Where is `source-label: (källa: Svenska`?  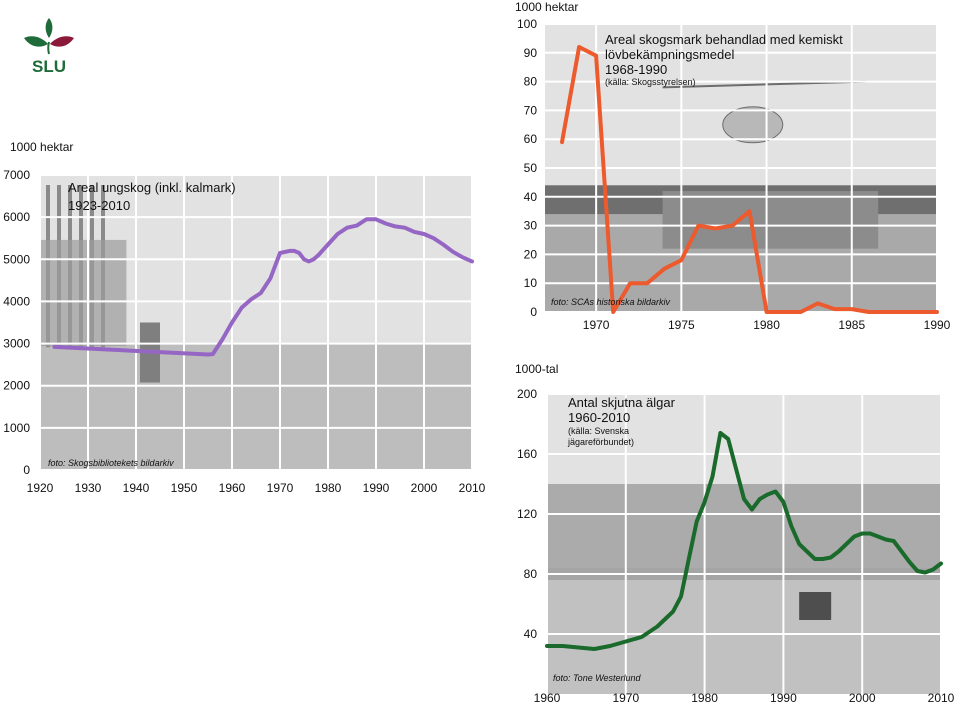 source-label: (källa: Svenska is located at coordinates (598, 431).